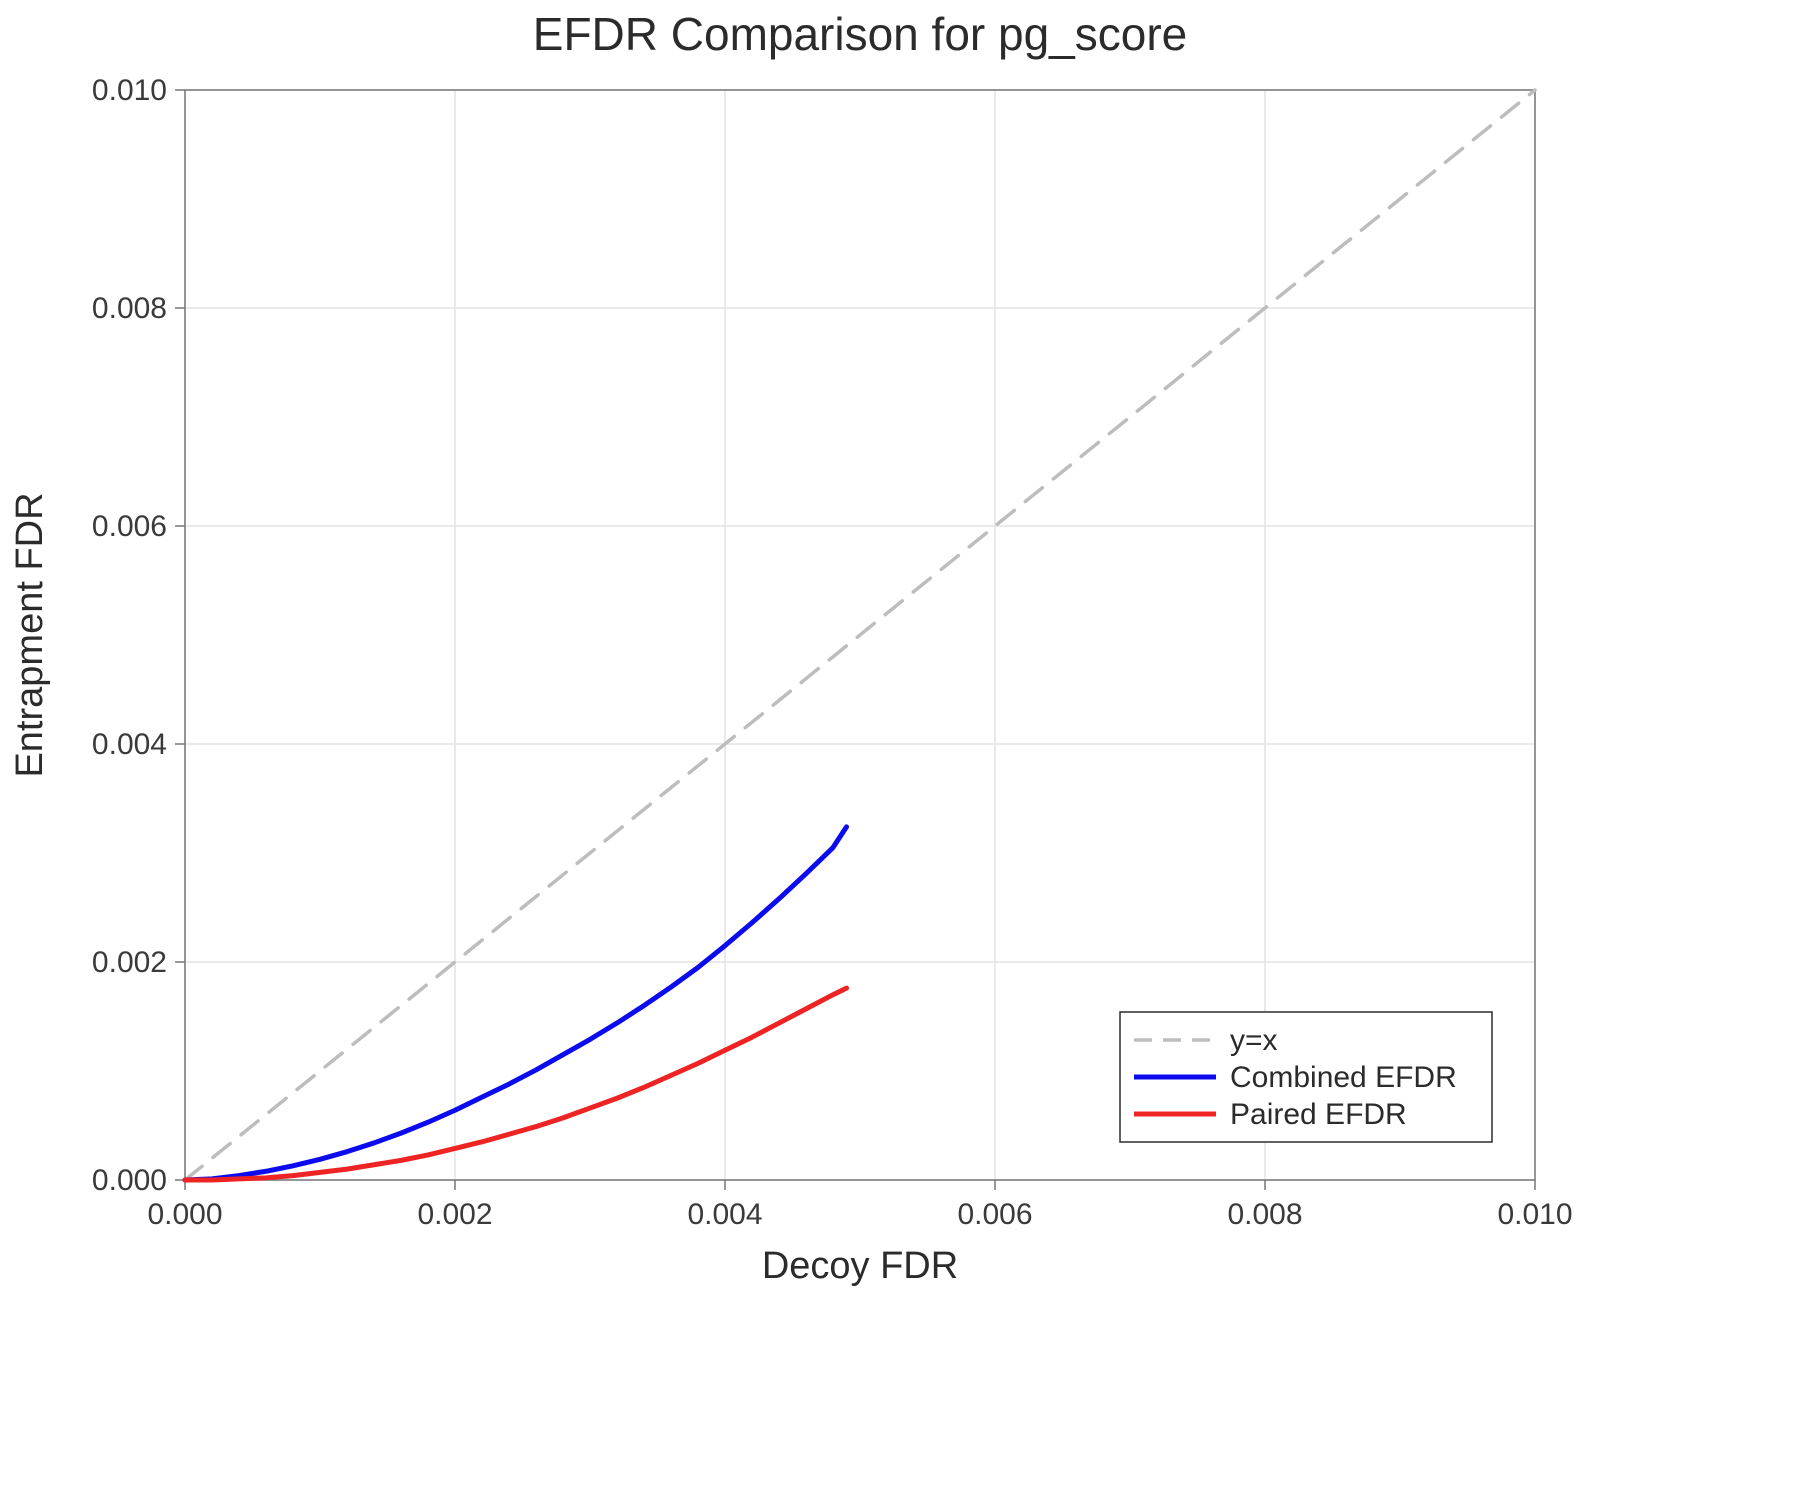 This screenshot has width=1800, height=1505. Describe the element at coordinates (860, 1266) in the screenshot. I see `x-axis-label: Decoy FDR` at that location.